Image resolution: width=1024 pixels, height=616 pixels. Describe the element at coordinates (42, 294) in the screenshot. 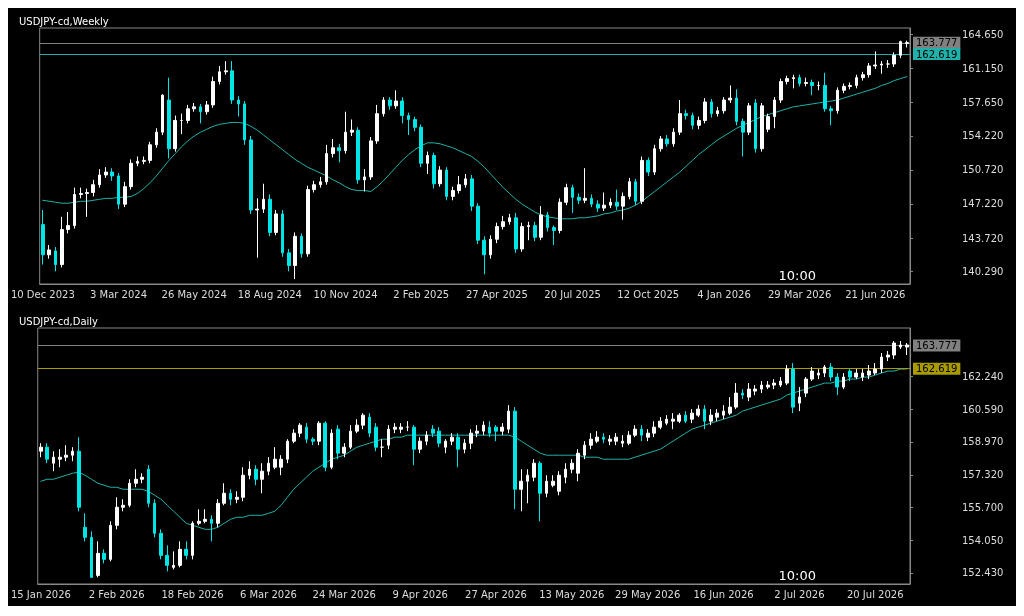

I see `x-tick-label: 10 Dec 2023` at that location.